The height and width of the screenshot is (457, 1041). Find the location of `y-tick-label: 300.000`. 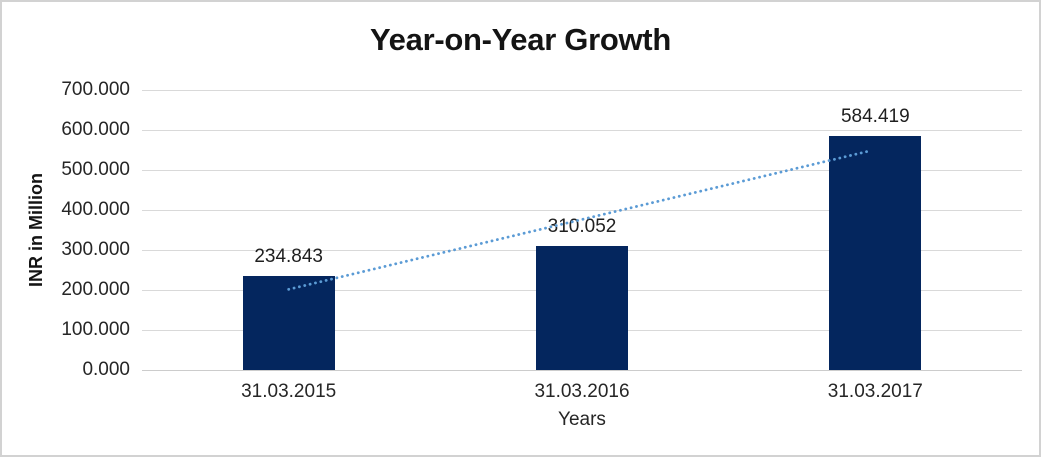

y-tick-label: 300.000 is located at coordinates (95, 249).